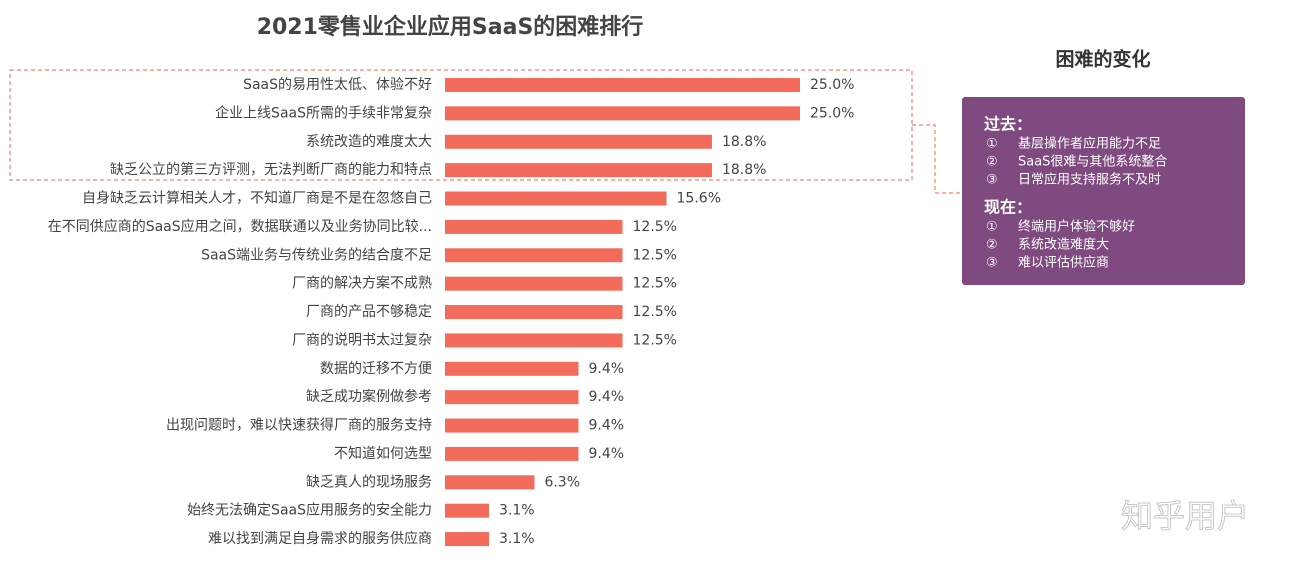 The image size is (1300, 568). Describe the element at coordinates (362, 339) in the screenshot. I see `category-label: 厂商的说明书太过复杂` at that location.